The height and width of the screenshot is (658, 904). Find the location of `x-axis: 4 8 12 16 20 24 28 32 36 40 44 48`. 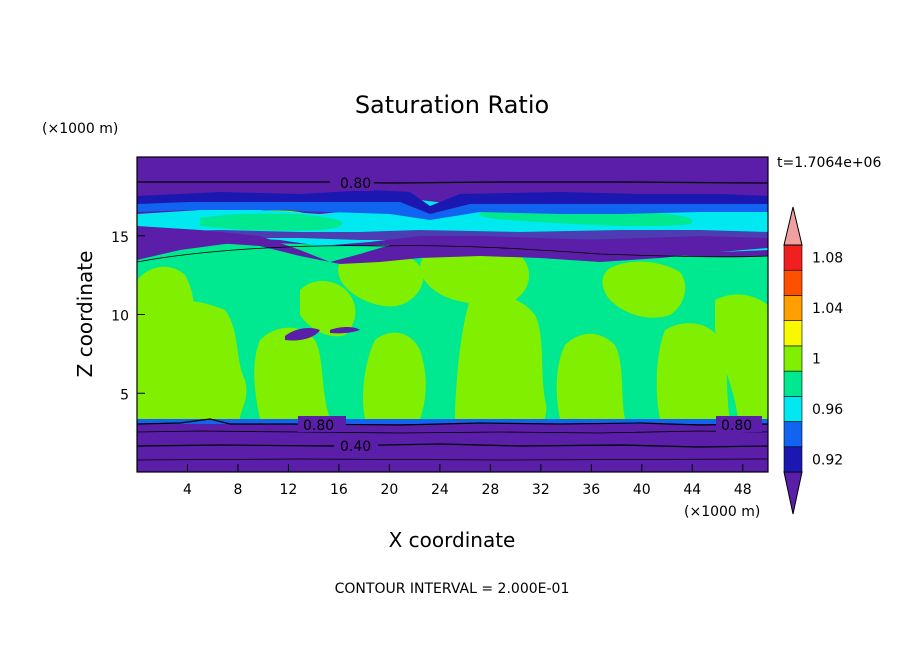

x-axis: 4 8 12 16 20 24 28 32 36 40 44 48 is located at coordinates (467, 481).